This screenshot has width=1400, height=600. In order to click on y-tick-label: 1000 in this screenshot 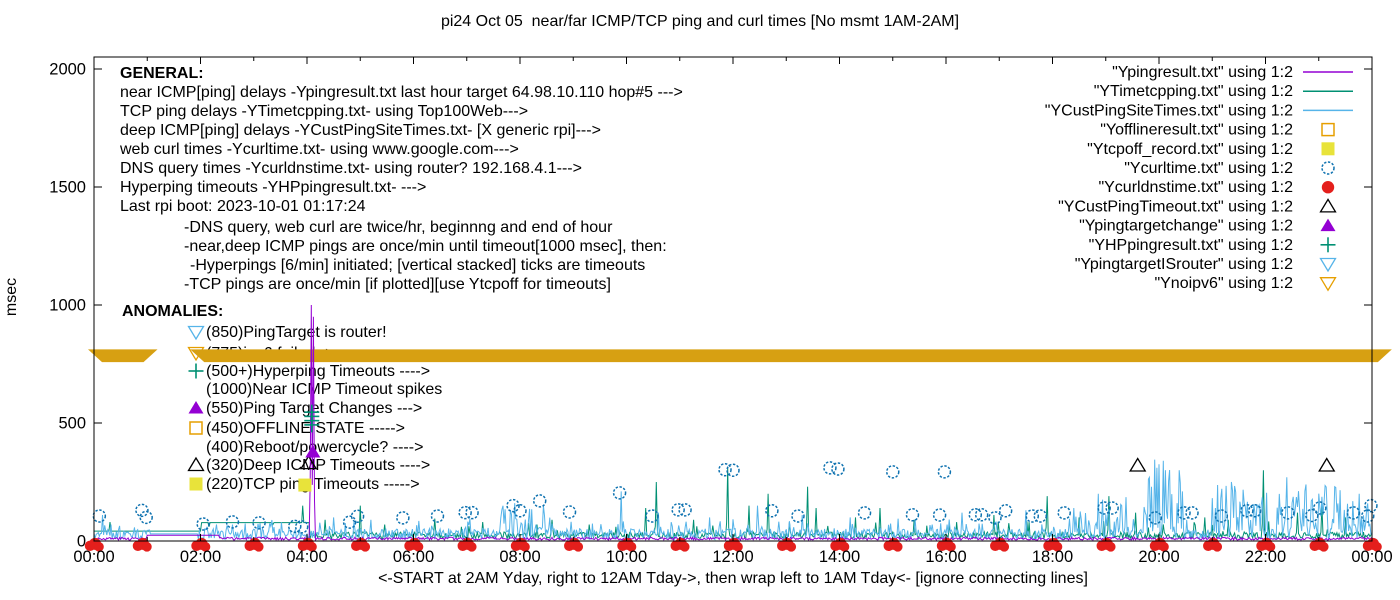, I will do `click(67, 306)`.